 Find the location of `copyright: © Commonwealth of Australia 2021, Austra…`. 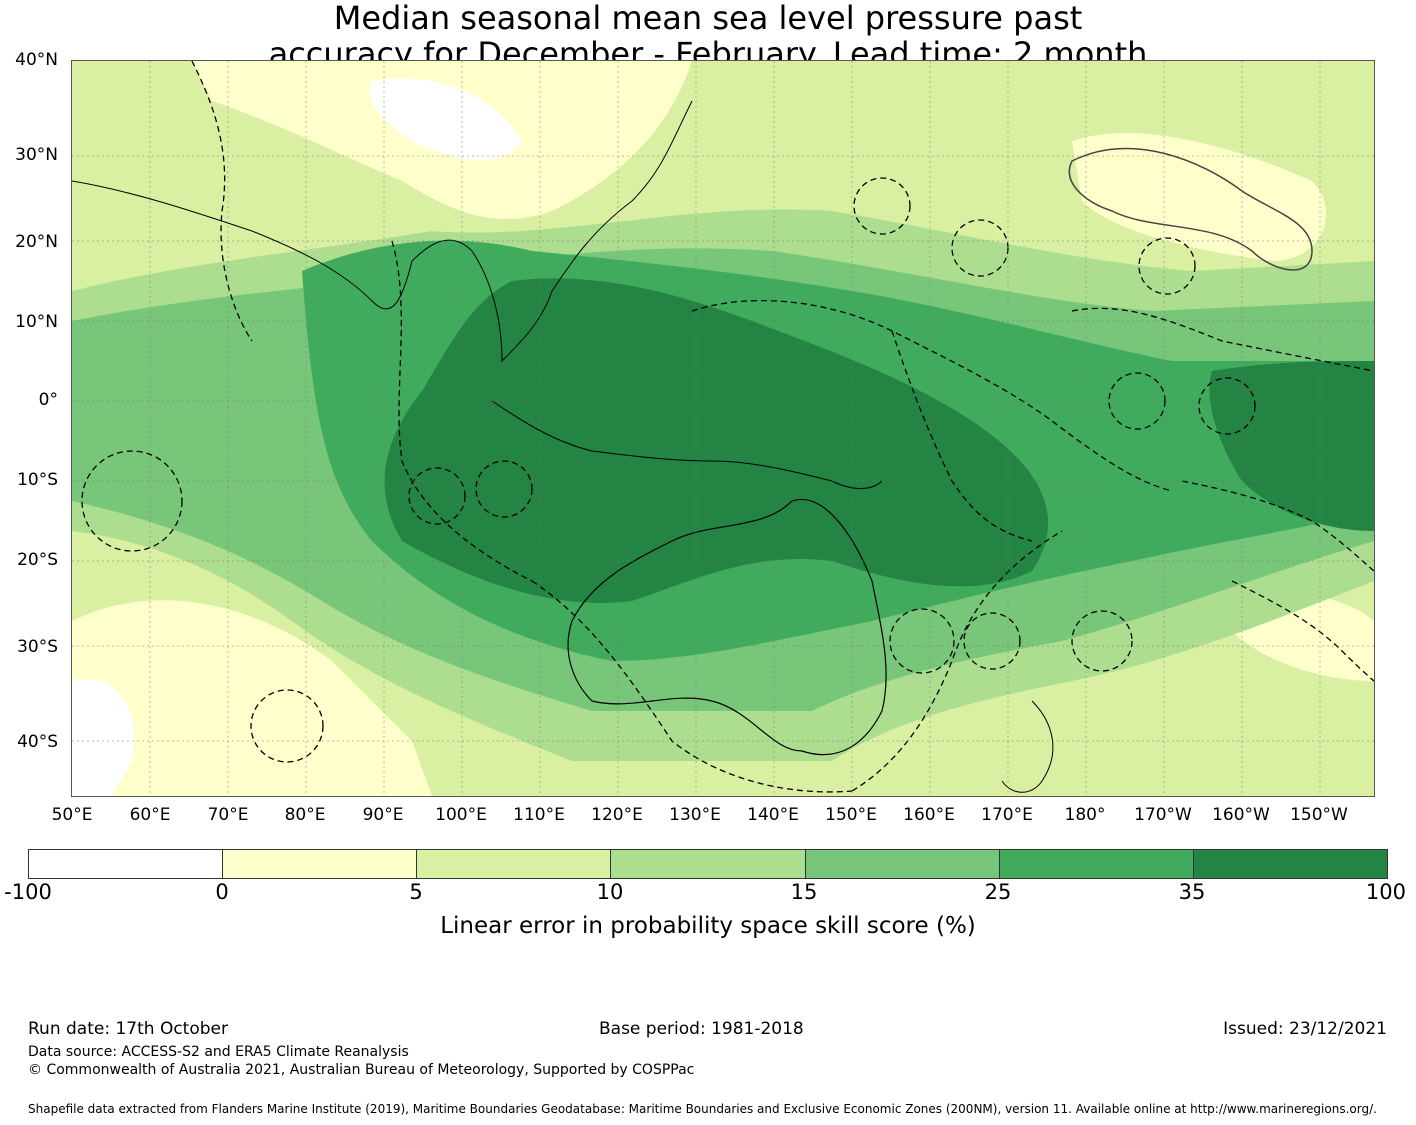

copyright: © Commonwealth of Australia 2021, Austra… is located at coordinates (361, 1070).